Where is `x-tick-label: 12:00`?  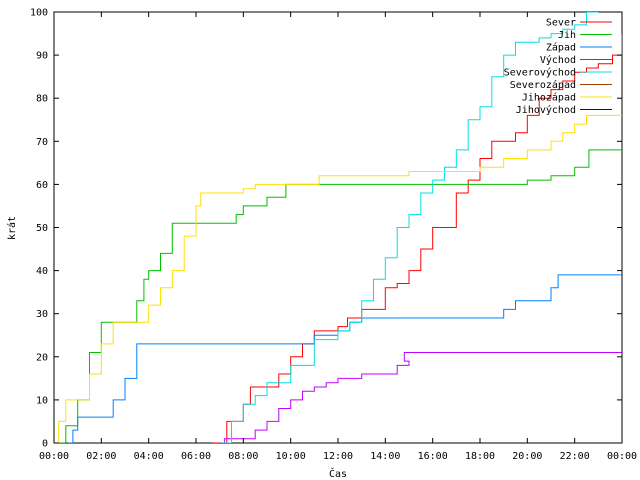
x-tick-label: 12:00 is located at coordinates (338, 456).